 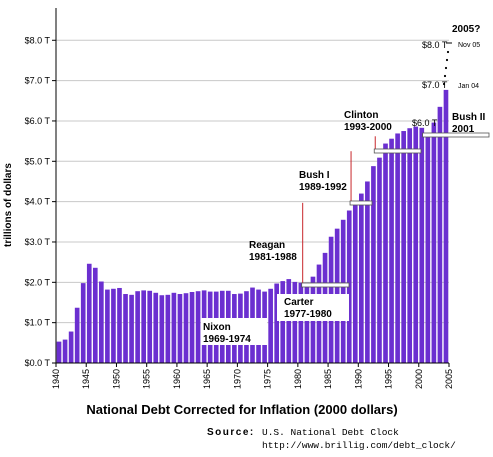 I want to click on era-name-label: Bush II, so click(x=469, y=117).